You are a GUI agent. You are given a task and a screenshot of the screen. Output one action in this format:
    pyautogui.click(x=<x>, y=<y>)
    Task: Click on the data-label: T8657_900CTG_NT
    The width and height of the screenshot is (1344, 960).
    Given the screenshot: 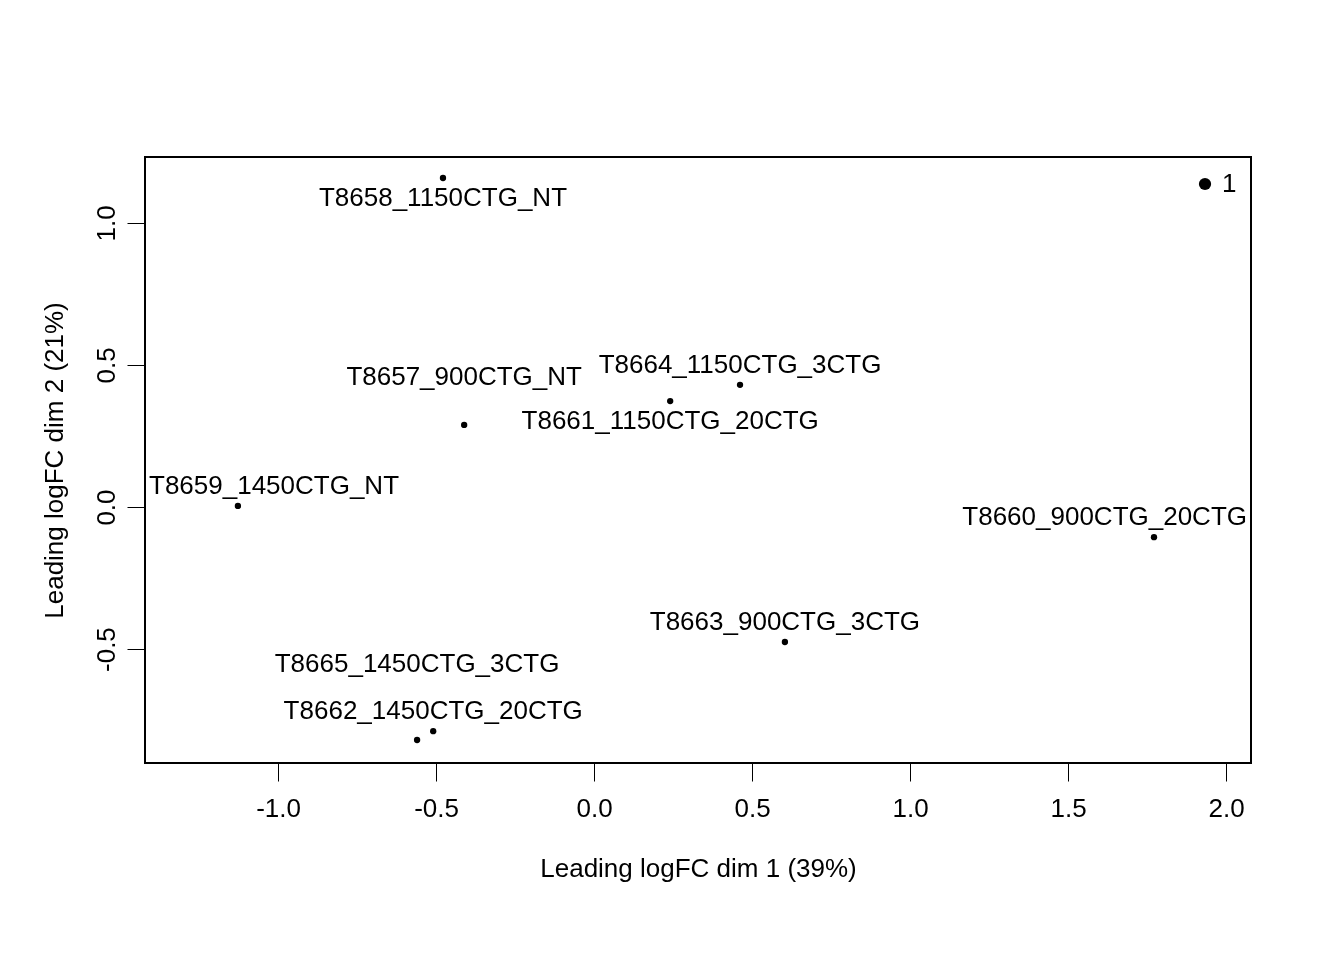 What is the action you would take?
    pyautogui.click(x=464, y=375)
    